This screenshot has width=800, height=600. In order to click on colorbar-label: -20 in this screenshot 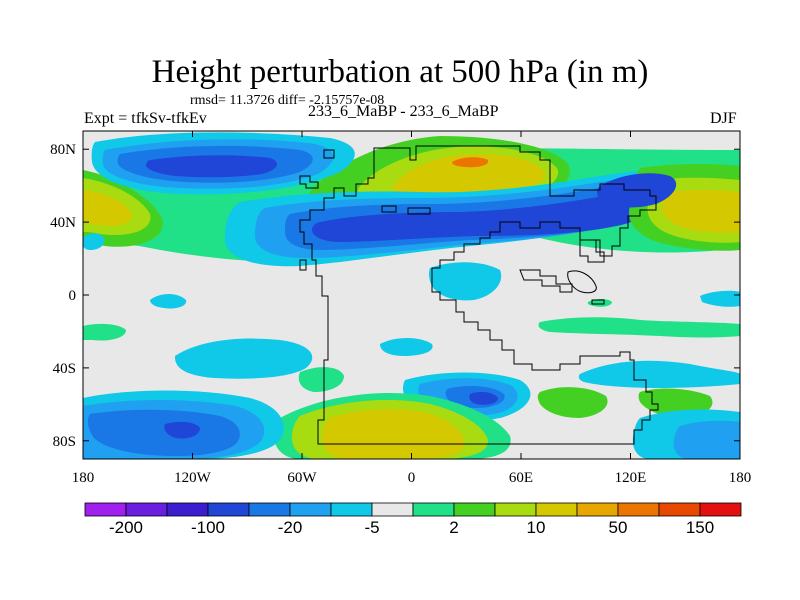, I will do `click(290, 527)`.